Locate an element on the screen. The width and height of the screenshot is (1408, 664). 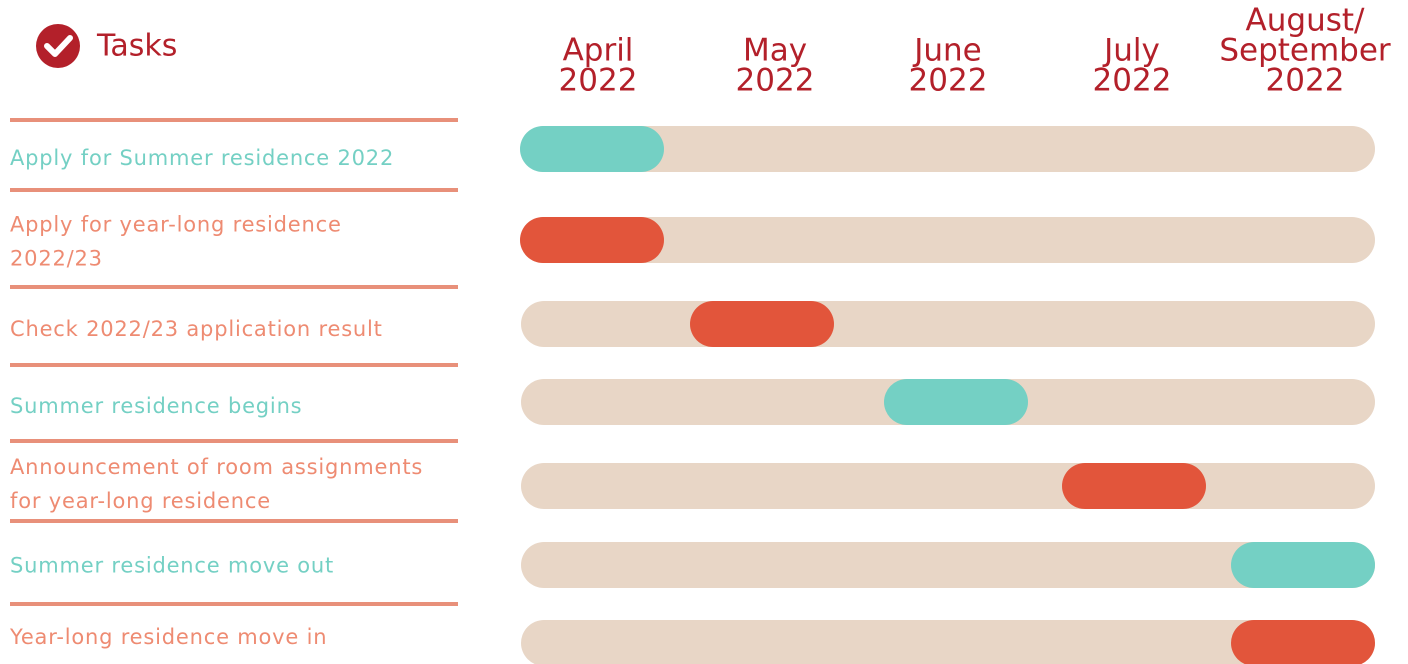
month-label: June is located at coordinates (947, 51).